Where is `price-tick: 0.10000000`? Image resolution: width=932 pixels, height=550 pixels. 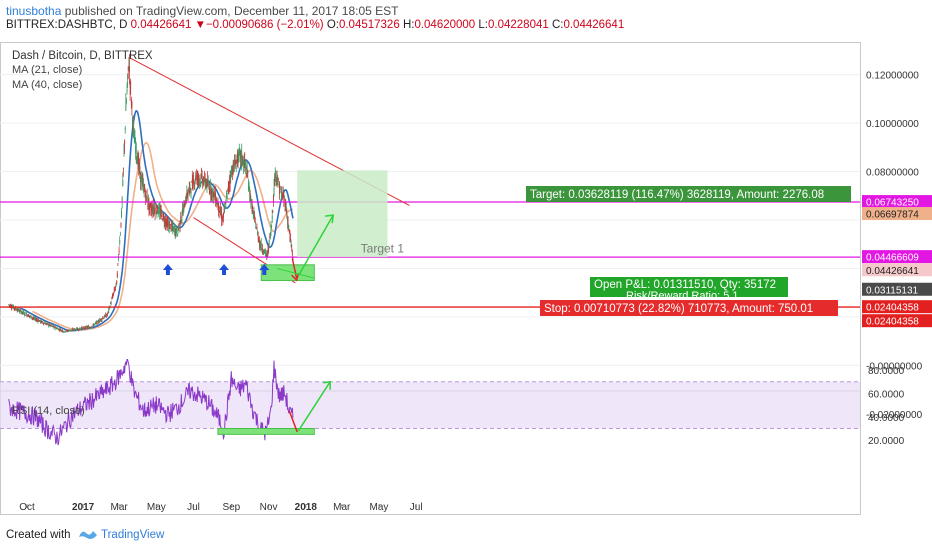
price-tick: 0.10000000 is located at coordinates (892, 124).